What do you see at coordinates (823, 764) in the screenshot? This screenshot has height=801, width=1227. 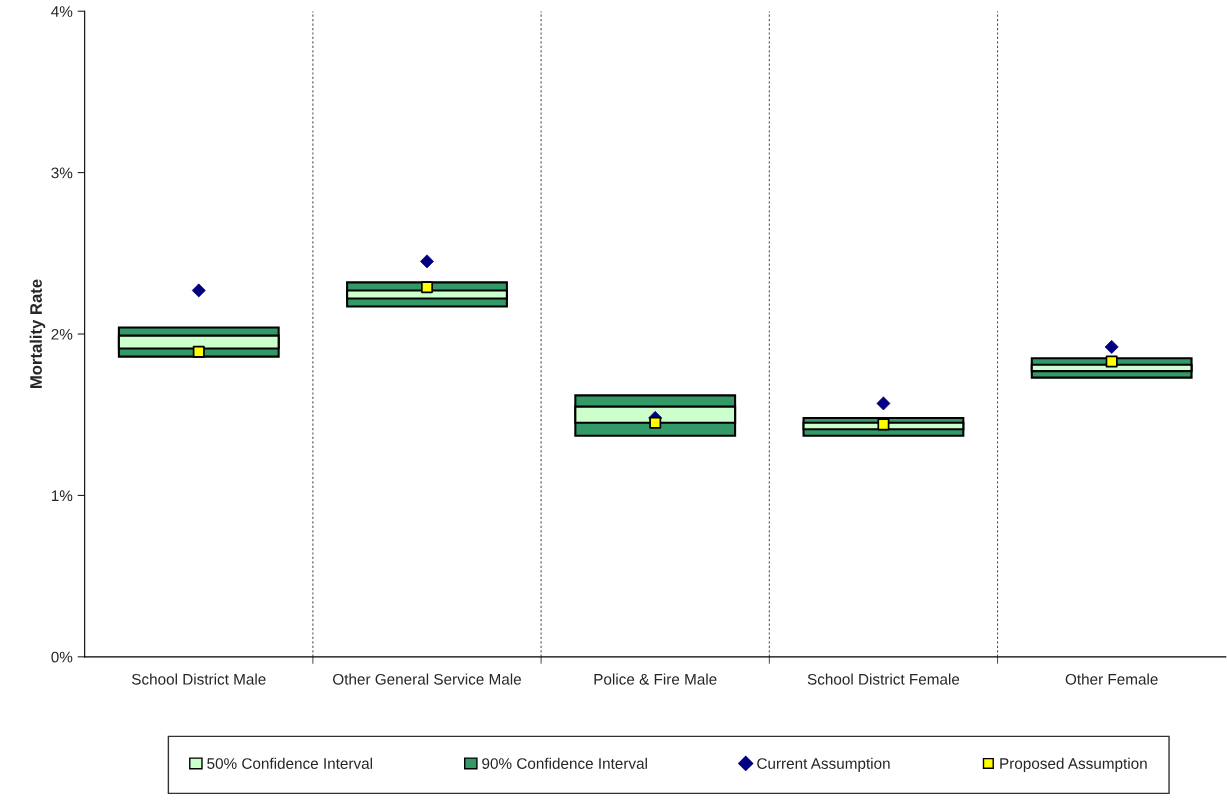 I see `legend-label: Current Assumption` at bounding box center [823, 764].